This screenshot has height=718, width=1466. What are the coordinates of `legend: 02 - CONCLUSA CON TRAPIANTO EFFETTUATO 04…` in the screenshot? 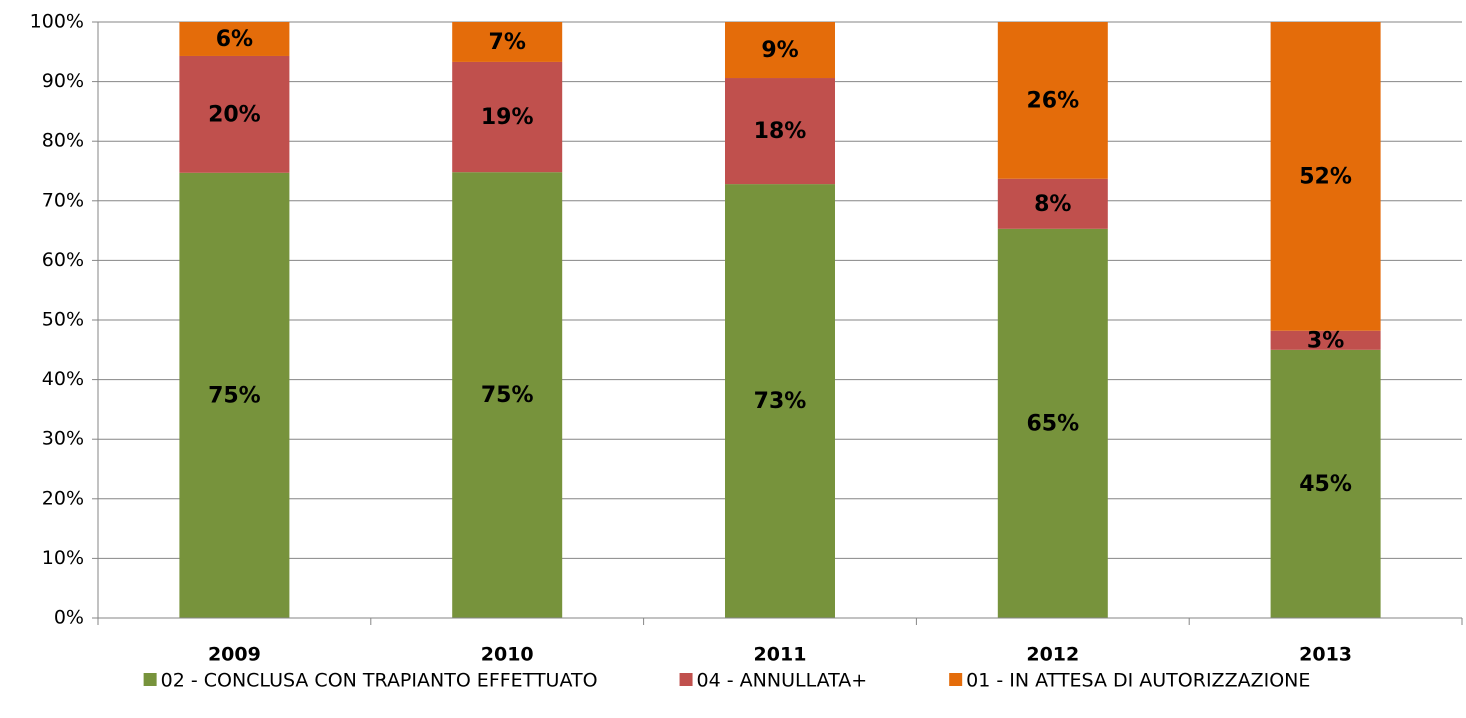 It's located at (726, 681).